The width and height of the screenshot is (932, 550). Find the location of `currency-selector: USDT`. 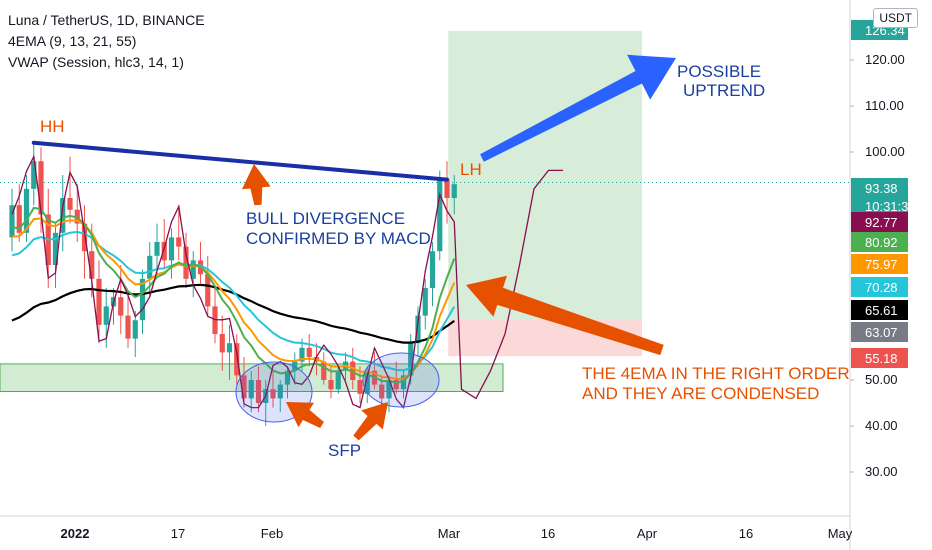

currency-selector: USDT is located at coordinates (895, 18).